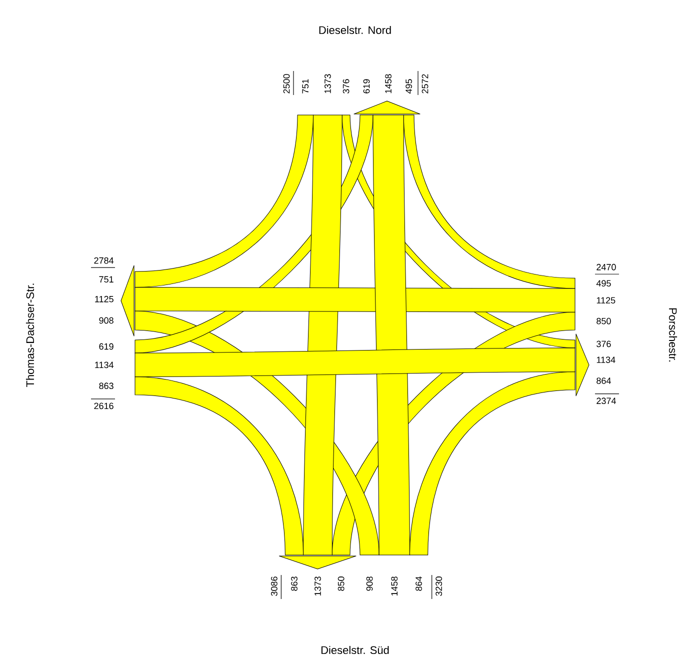 The image size is (692, 669). I want to click on text: 1458, so click(394, 586).